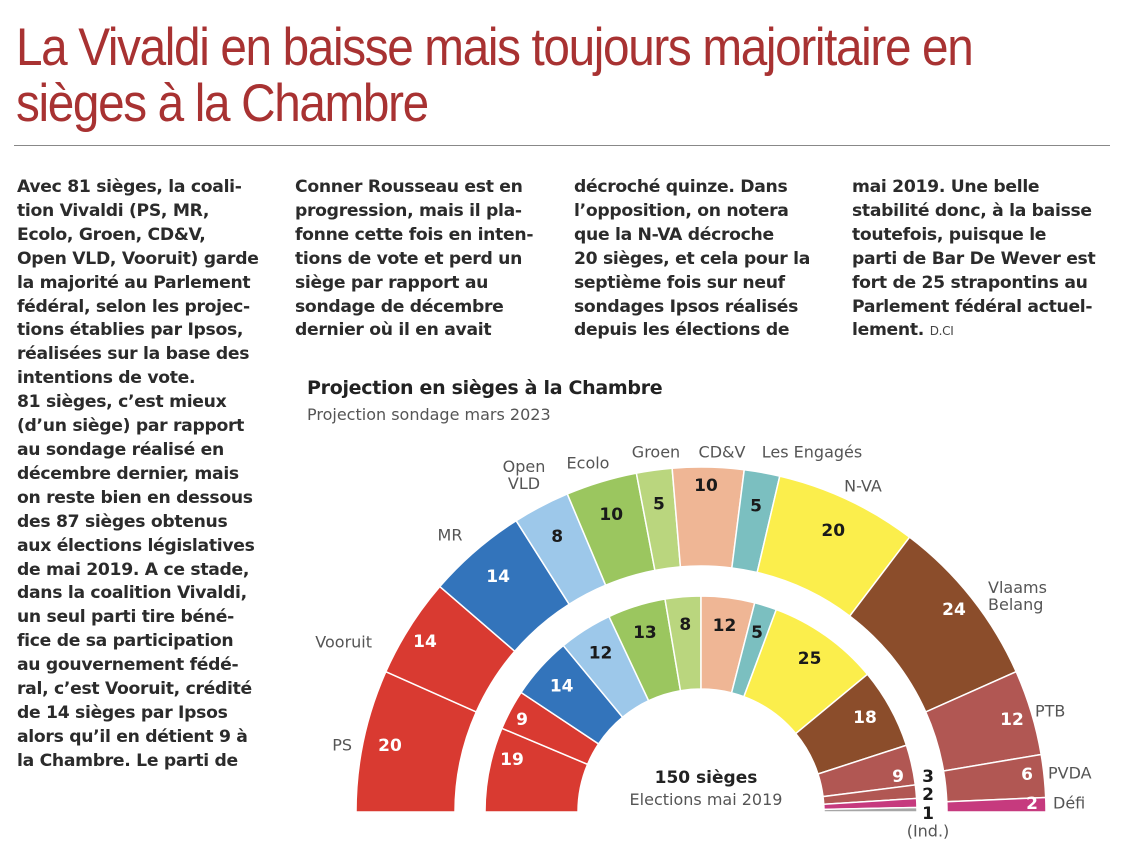  What do you see at coordinates (1015, 604) in the screenshot?
I see `party-label-vlaams-belang: Belang` at bounding box center [1015, 604].